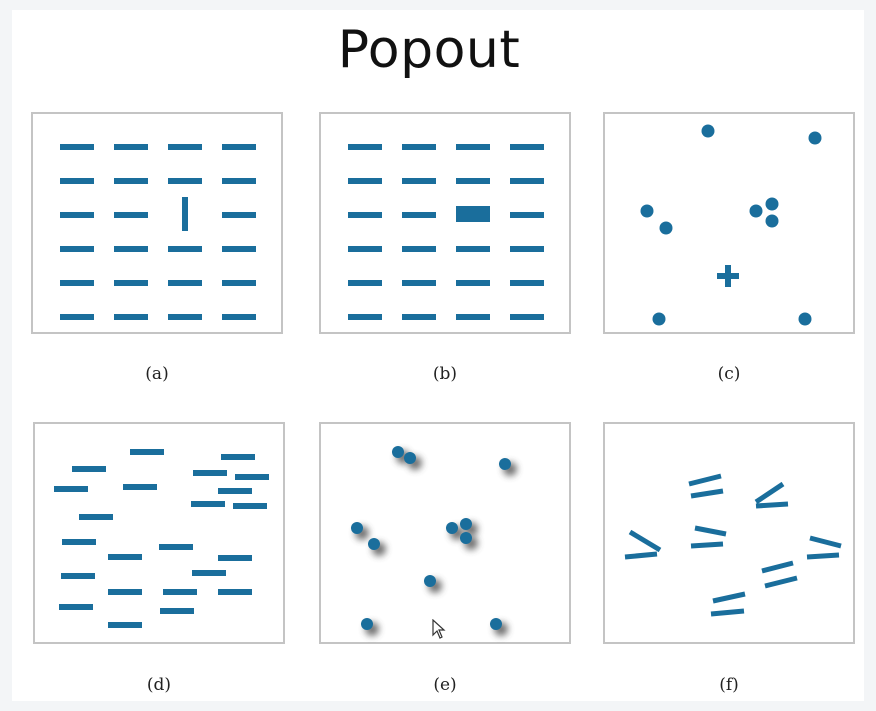  I want to click on panel-e, so click(445, 533).